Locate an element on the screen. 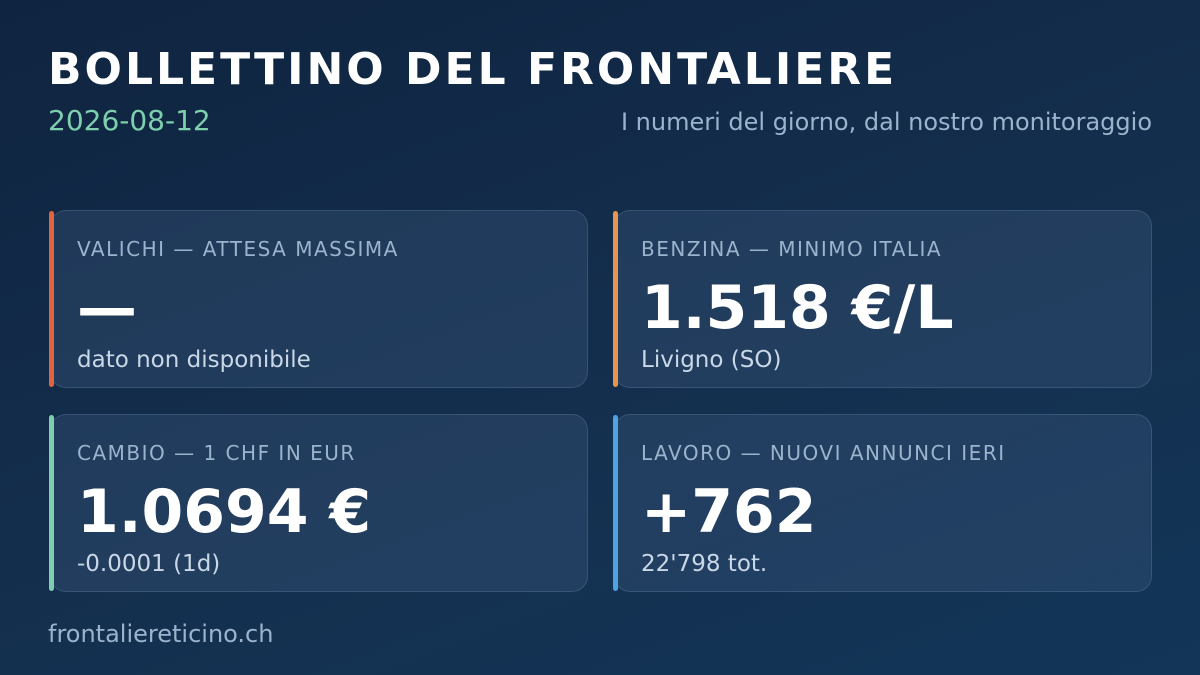  card-label: BENZINA — MINIMO ITALIA is located at coordinates (792, 249).